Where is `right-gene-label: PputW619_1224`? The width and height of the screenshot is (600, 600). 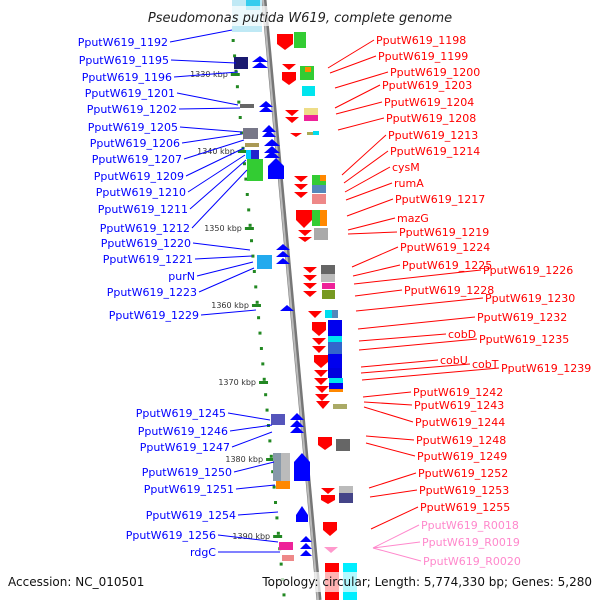 right-gene-label: PputW619_1224 is located at coordinates (445, 247).